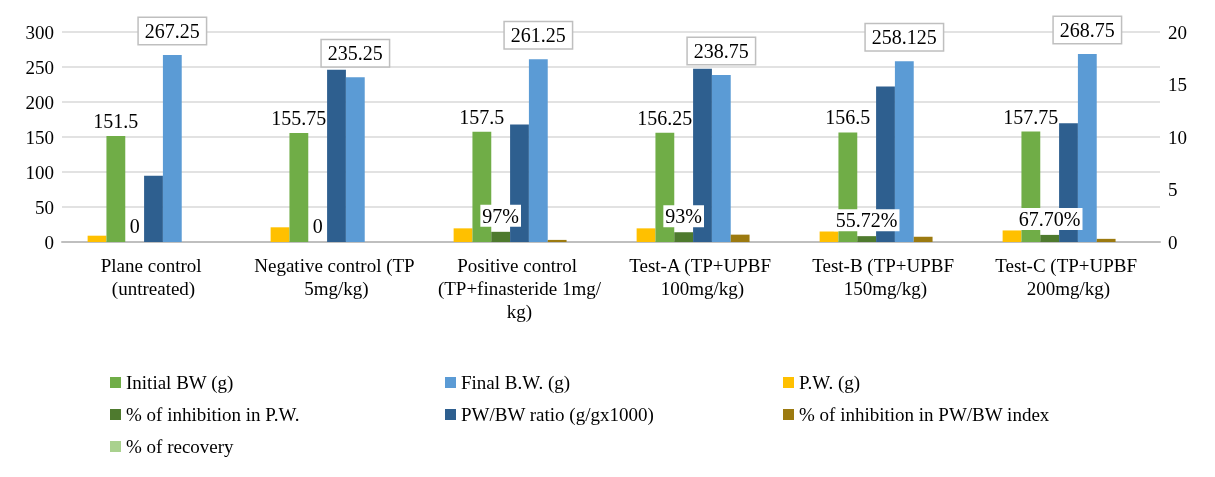 Image resolution: width=1215 pixels, height=477 pixels. What do you see at coordinates (665, 117) in the screenshot?
I see `data-label: 156.25` at bounding box center [665, 117].